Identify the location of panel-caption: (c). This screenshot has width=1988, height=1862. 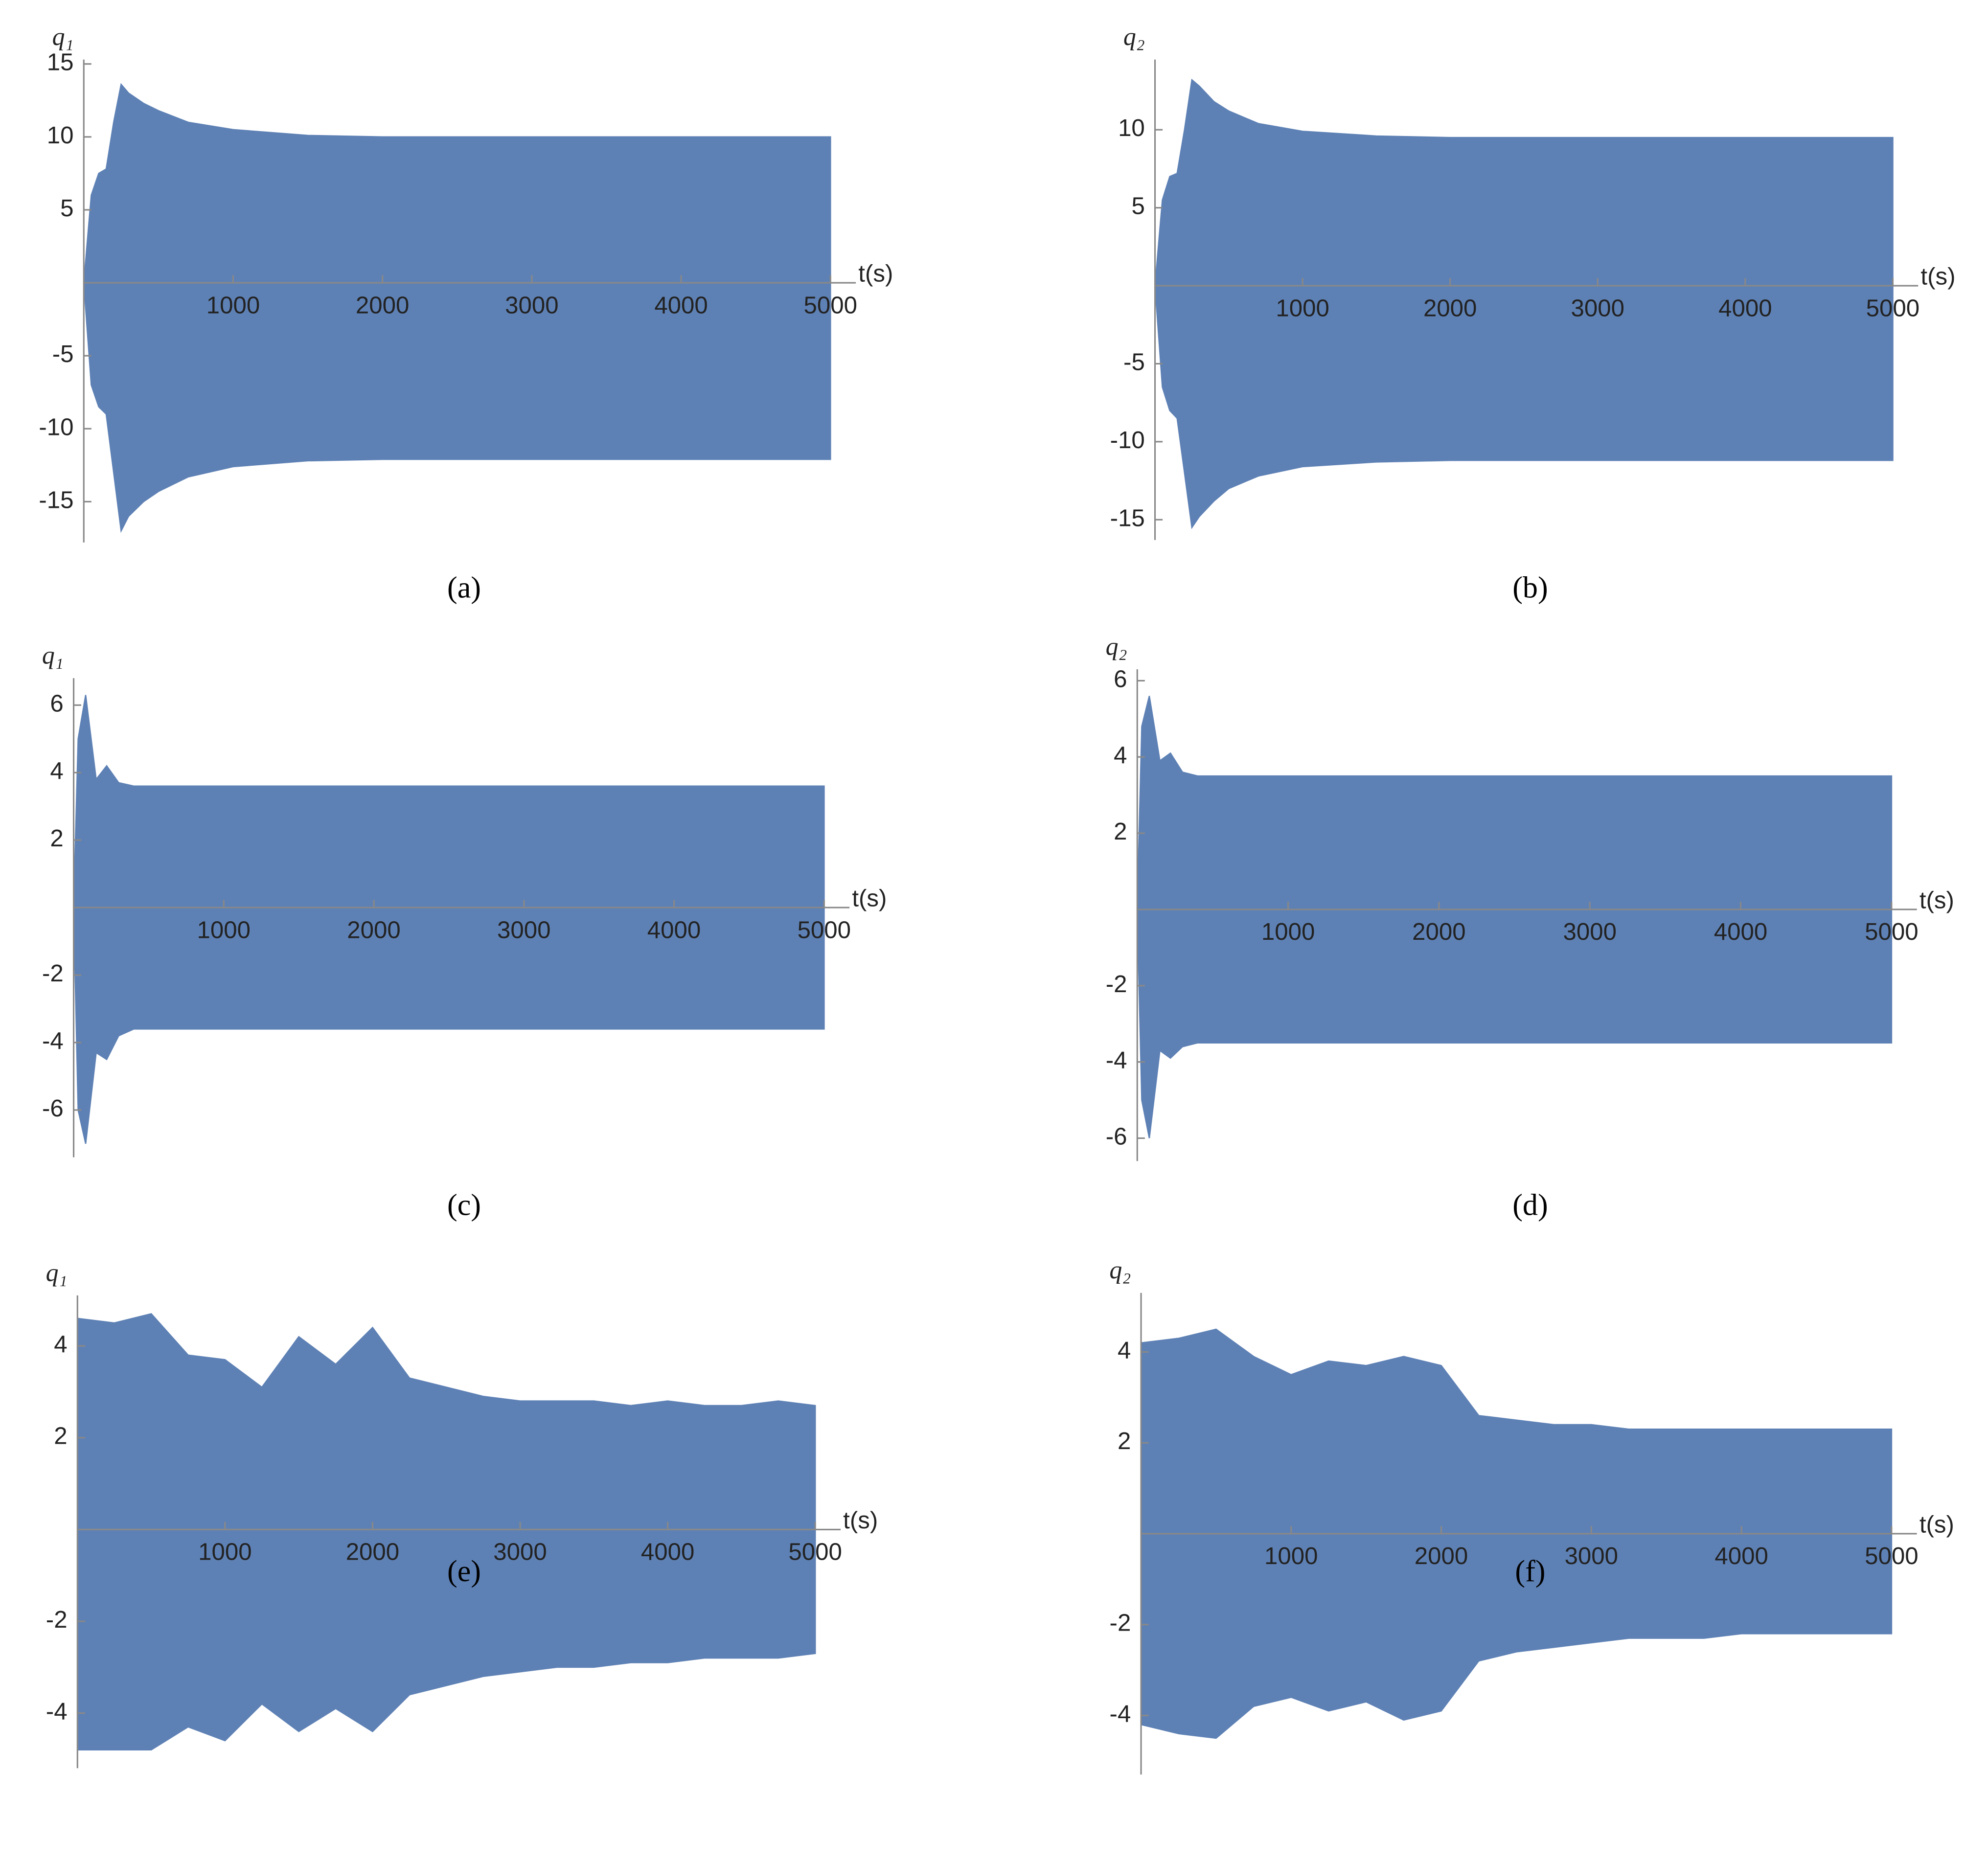
(464, 1205).